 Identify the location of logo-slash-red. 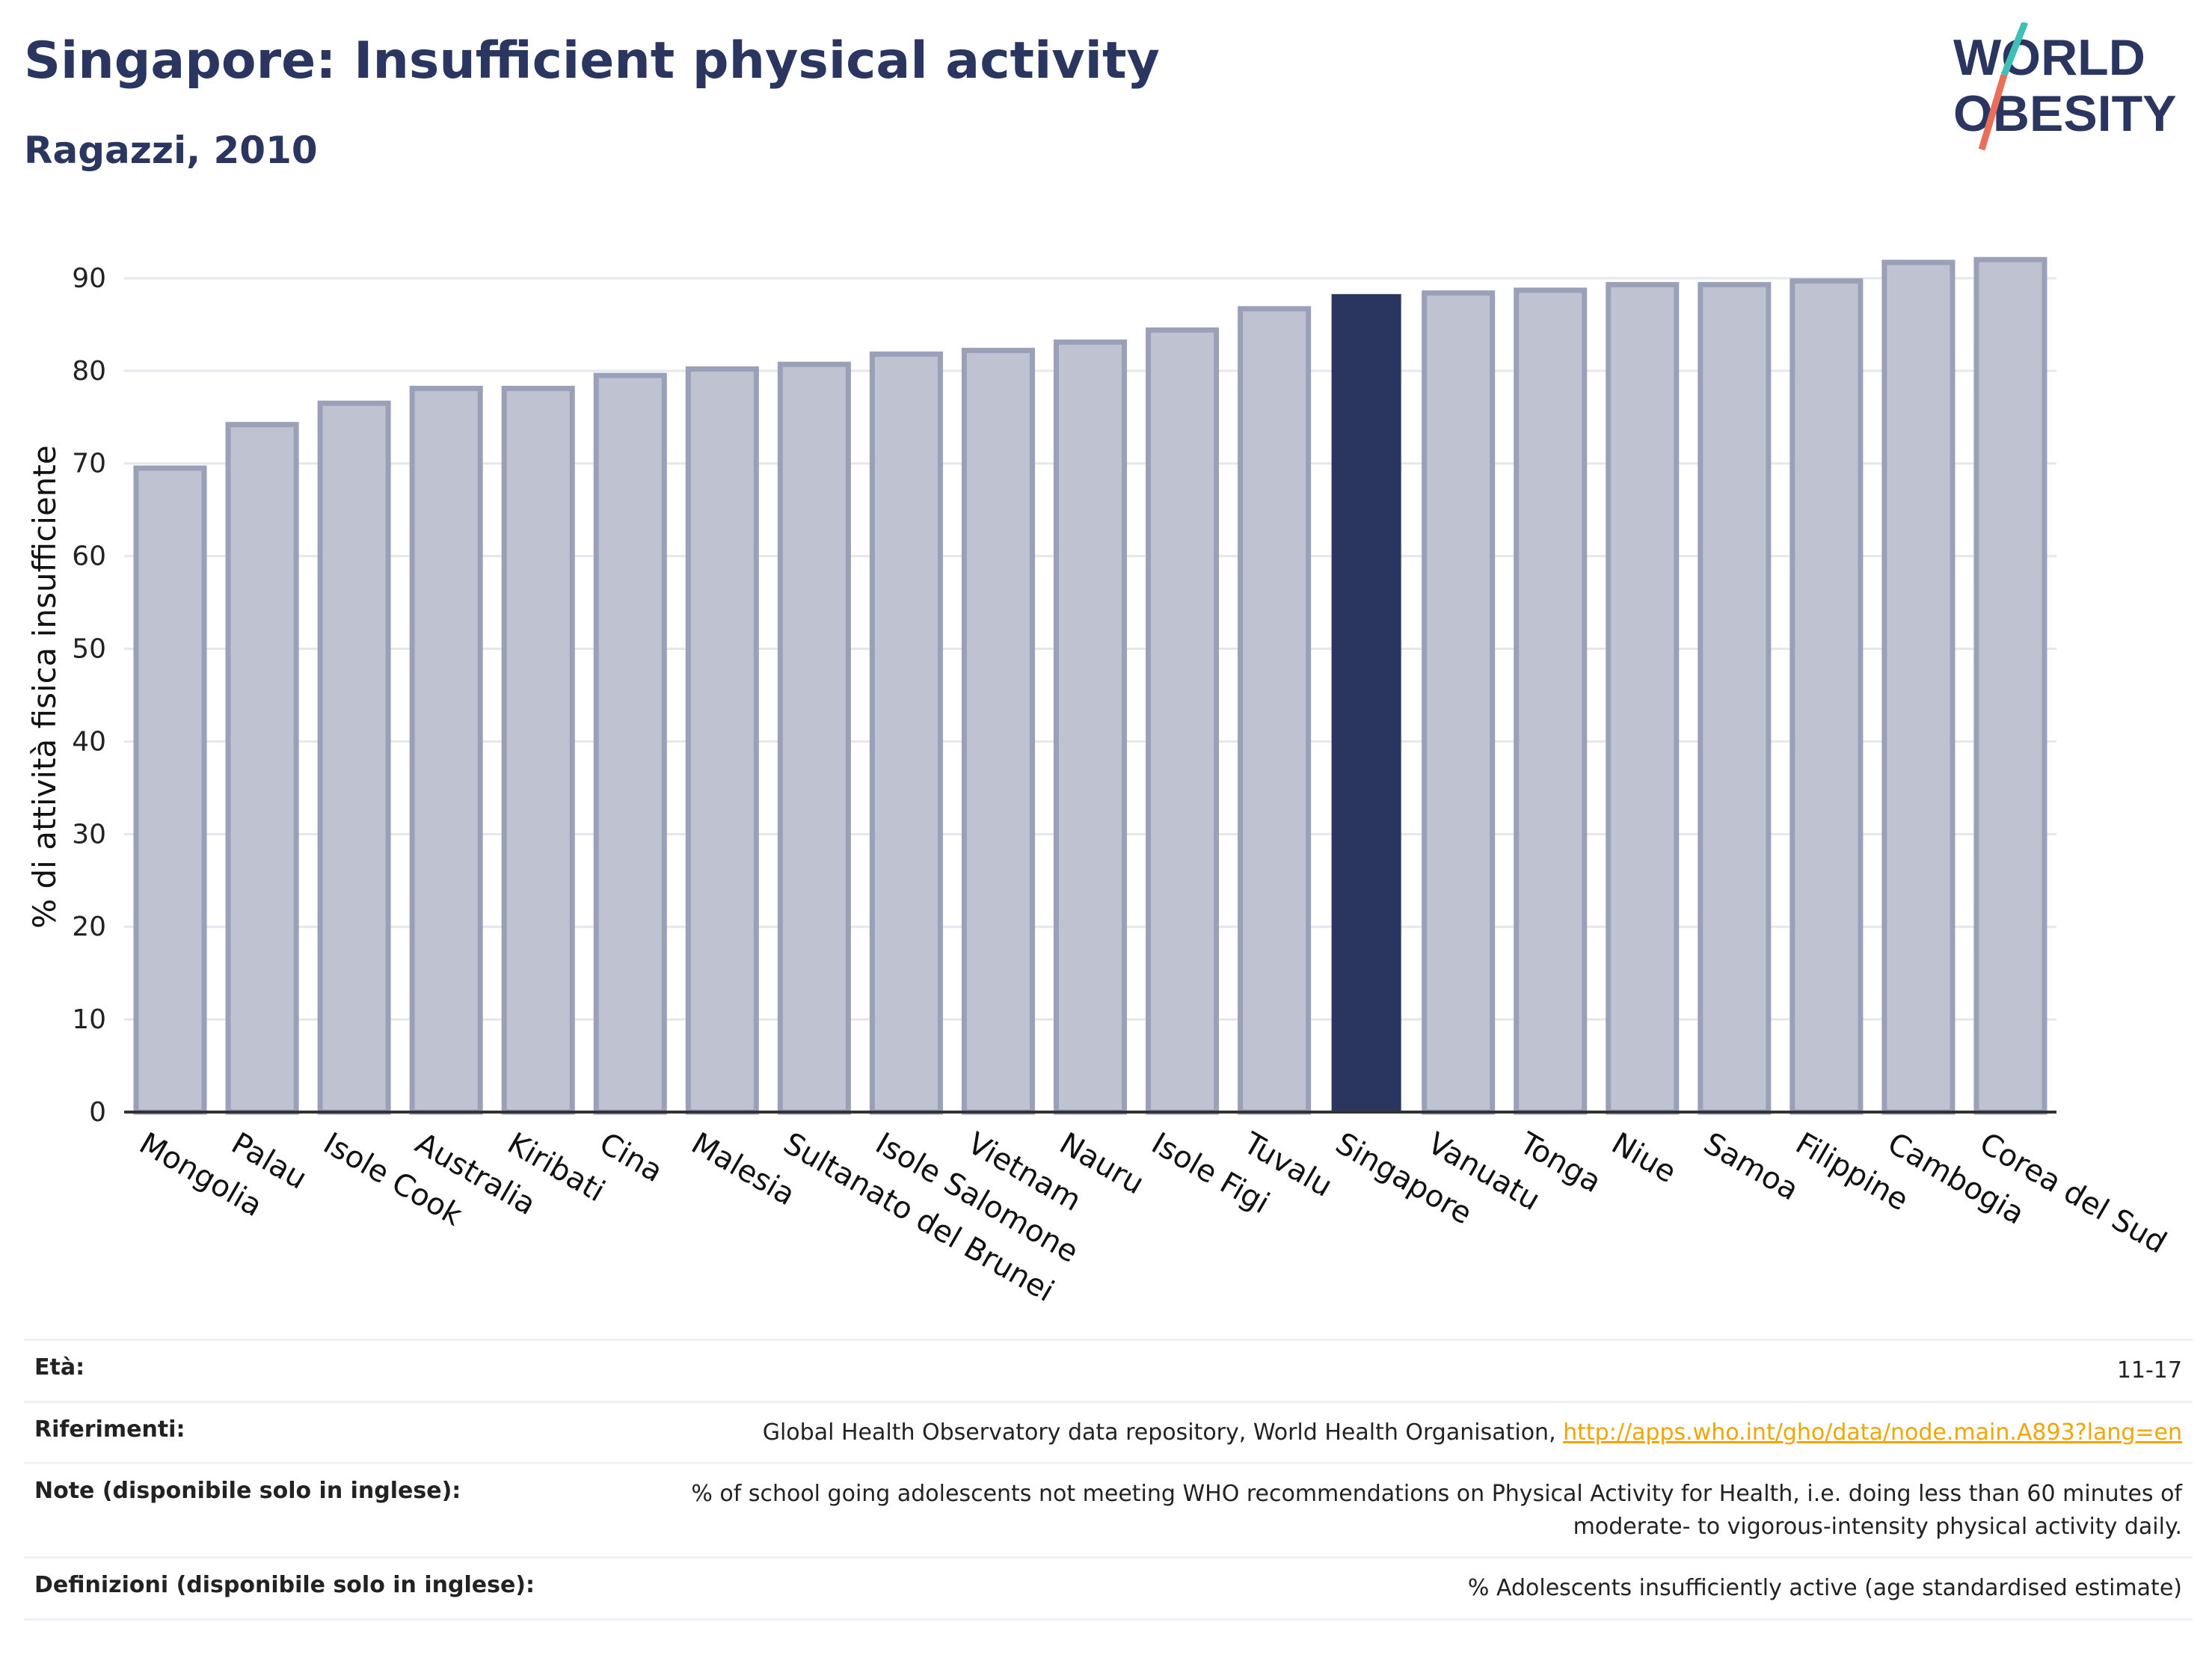
(1993, 112).